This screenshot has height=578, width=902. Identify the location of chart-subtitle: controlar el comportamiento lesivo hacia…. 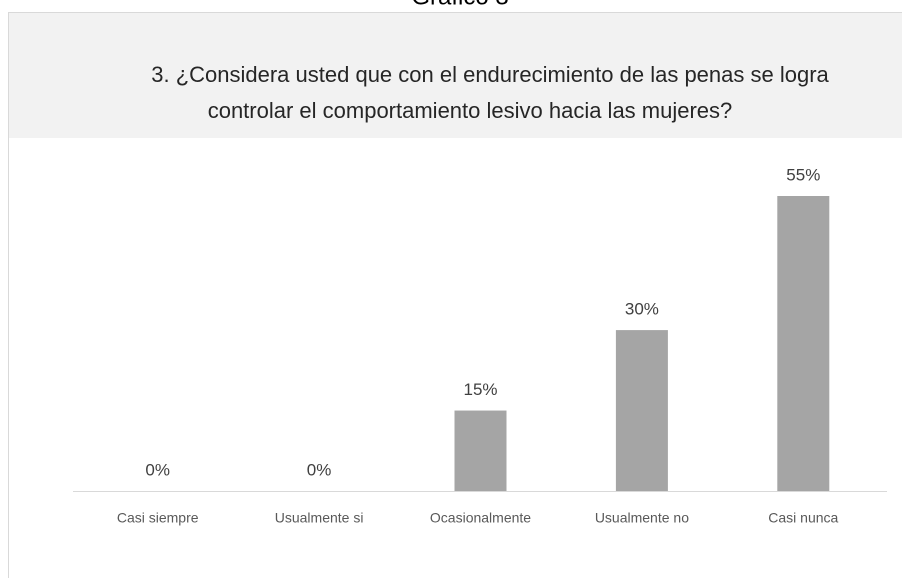
(470, 110).